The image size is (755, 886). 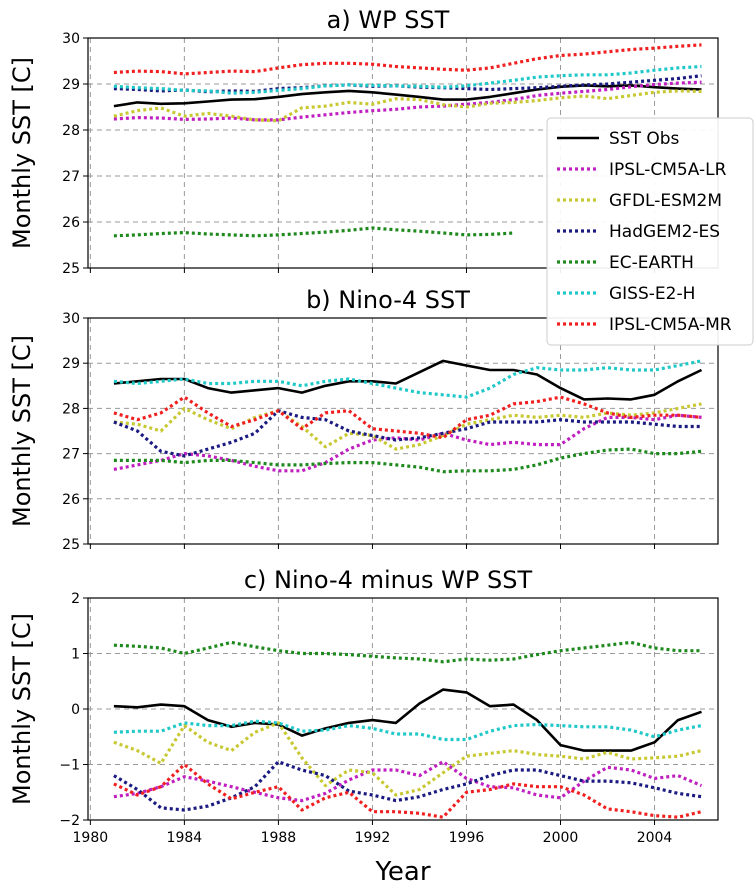 I want to click on panel-title: b) Nino-4 SST, so click(x=388, y=300).